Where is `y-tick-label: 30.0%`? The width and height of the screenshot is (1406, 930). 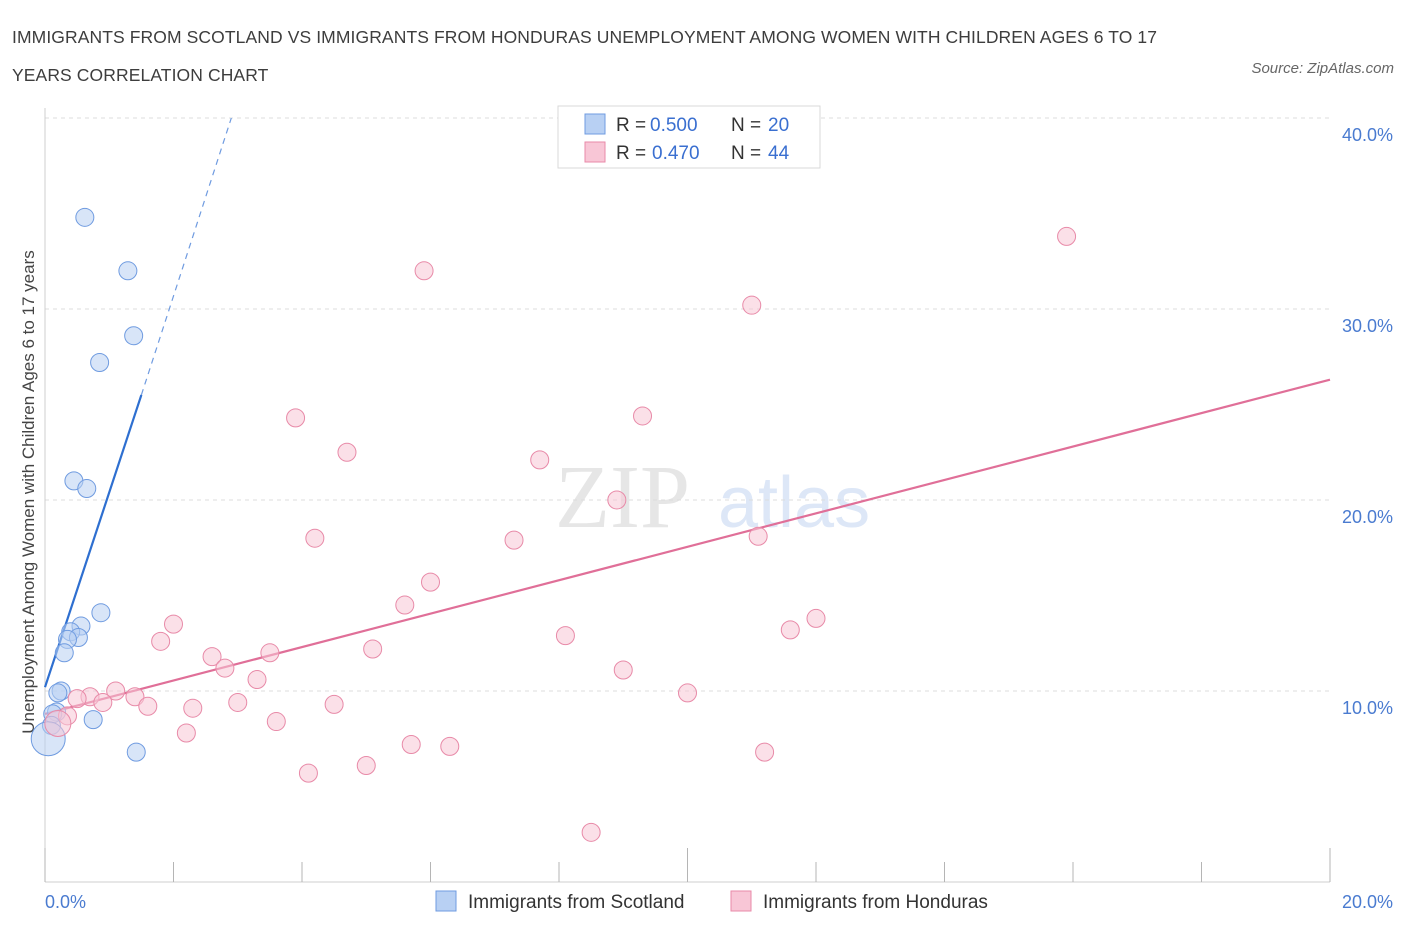
y-tick-label: 30.0% is located at coordinates (1367, 326).